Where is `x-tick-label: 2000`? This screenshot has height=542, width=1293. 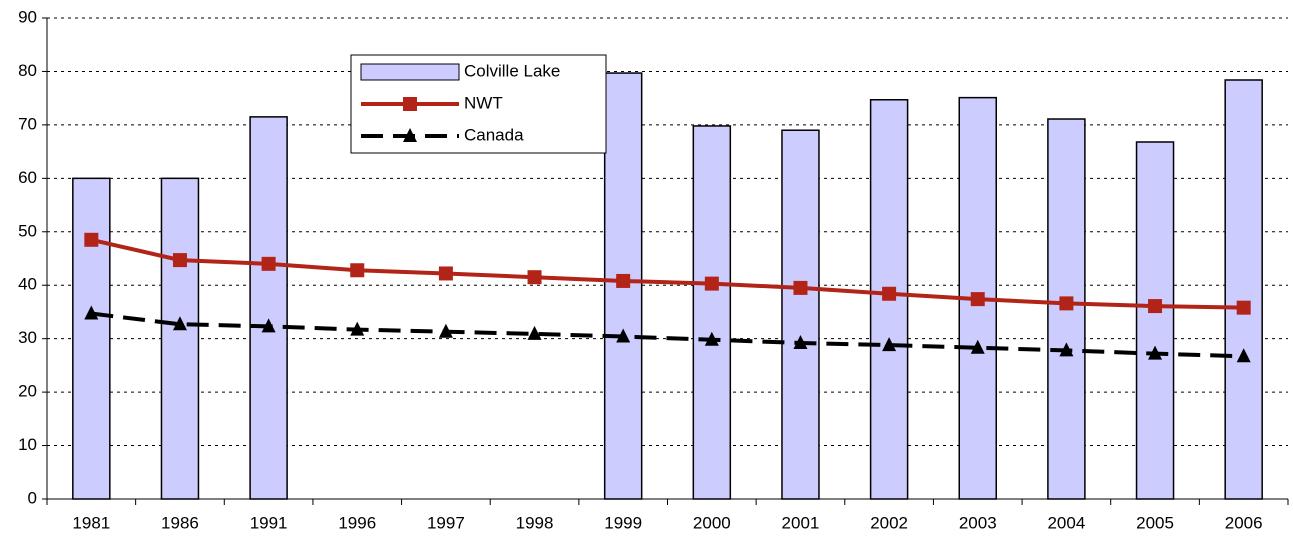 x-tick-label: 2000 is located at coordinates (712, 522).